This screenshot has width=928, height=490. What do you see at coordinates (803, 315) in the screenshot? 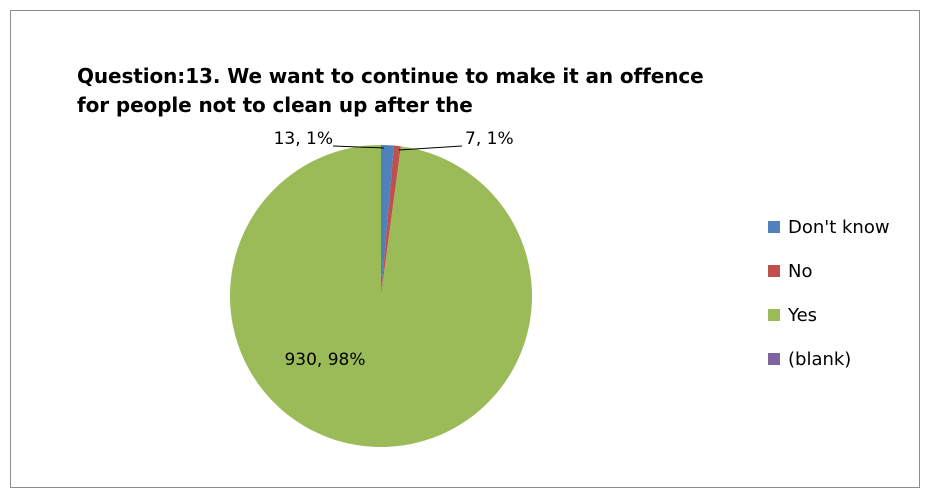
I see `legend-label-yes: Yes` at bounding box center [803, 315].